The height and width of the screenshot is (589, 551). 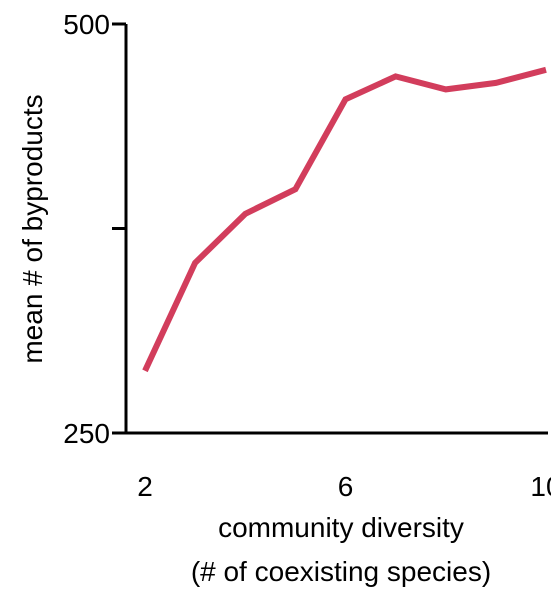 I want to click on y-tick-label: 250, so click(x=86, y=433).